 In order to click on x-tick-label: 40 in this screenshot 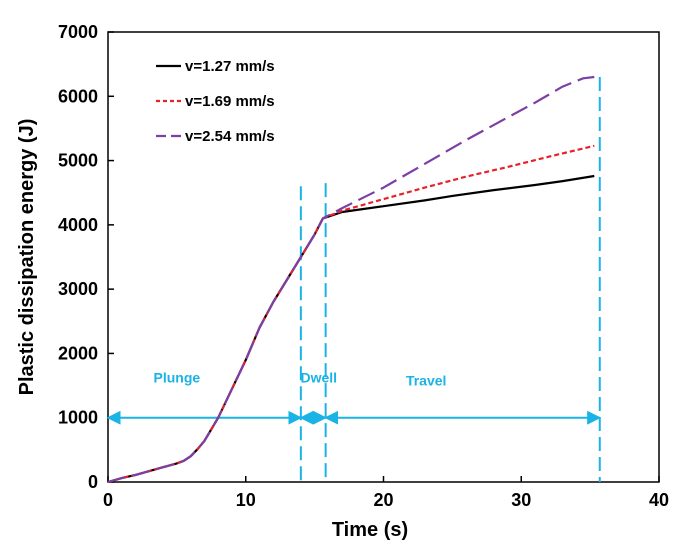, I will do `click(659, 500)`.